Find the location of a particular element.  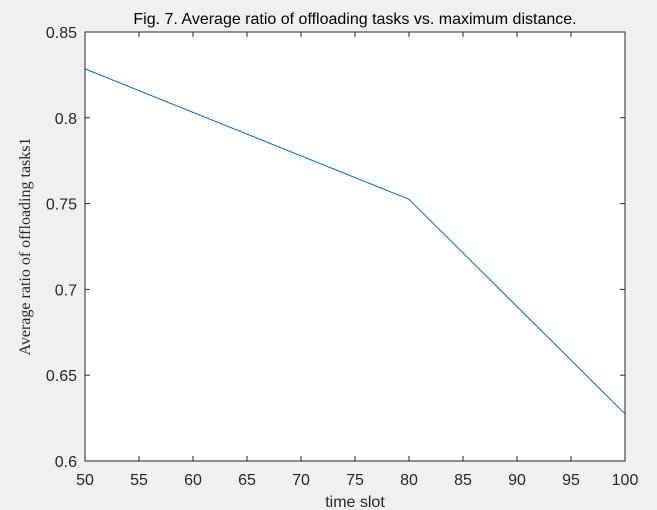

y-tick-label: 0.7 is located at coordinates (66, 290).